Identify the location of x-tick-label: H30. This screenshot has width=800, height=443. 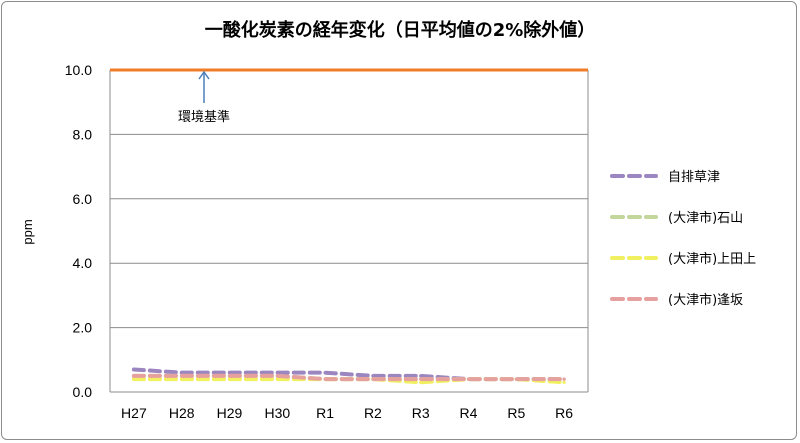
(277, 413).